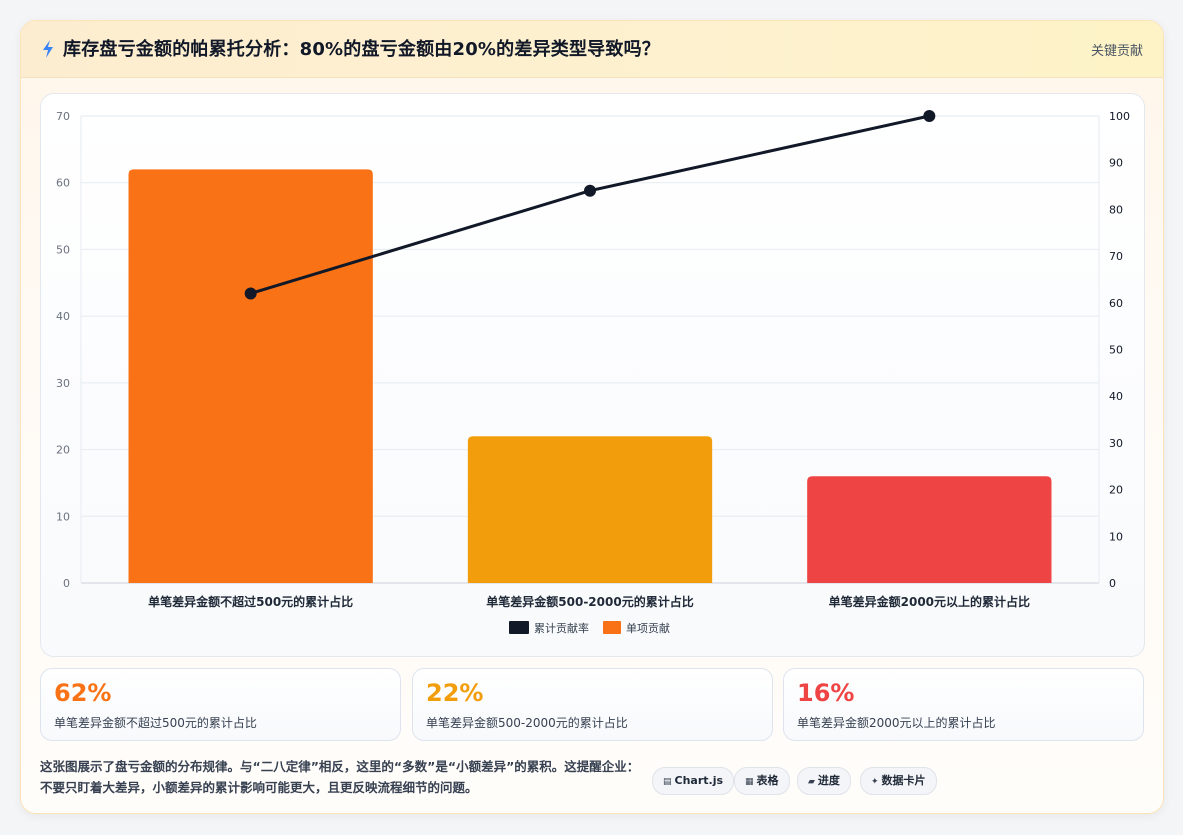 The image size is (1183, 835). I want to click on tool-datacard-button: ✦ 数据卡片, so click(898, 781).